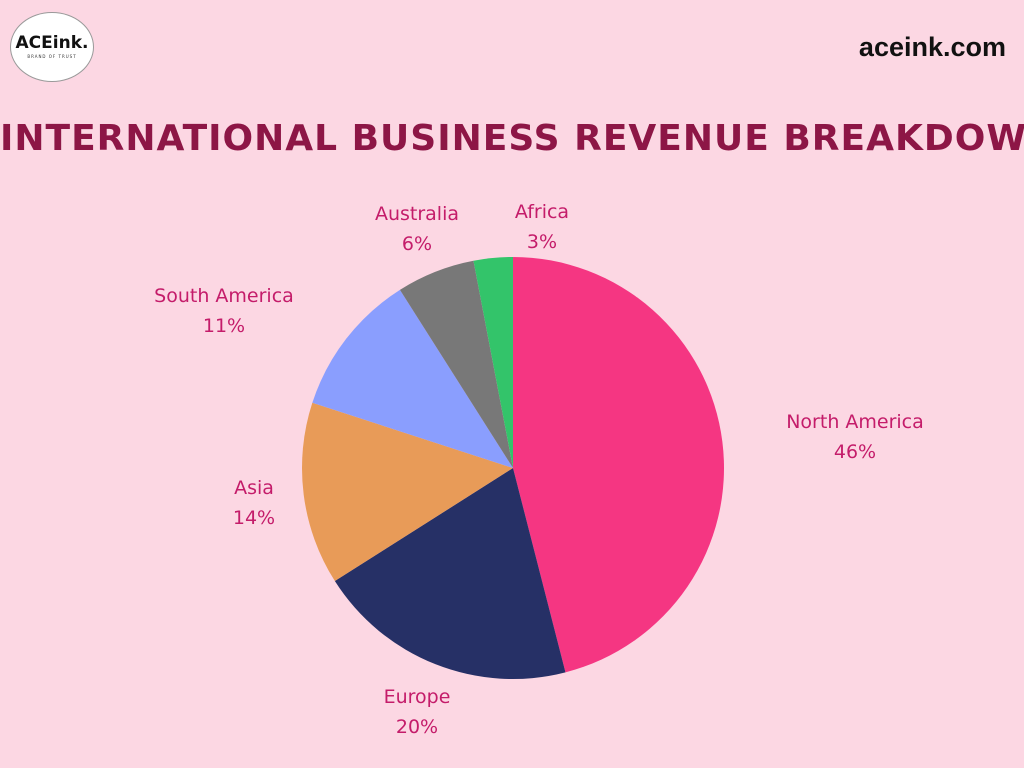 The image size is (1024, 768). What do you see at coordinates (254, 488) in the screenshot?
I see `slice-label-asia: Asia` at bounding box center [254, 488].